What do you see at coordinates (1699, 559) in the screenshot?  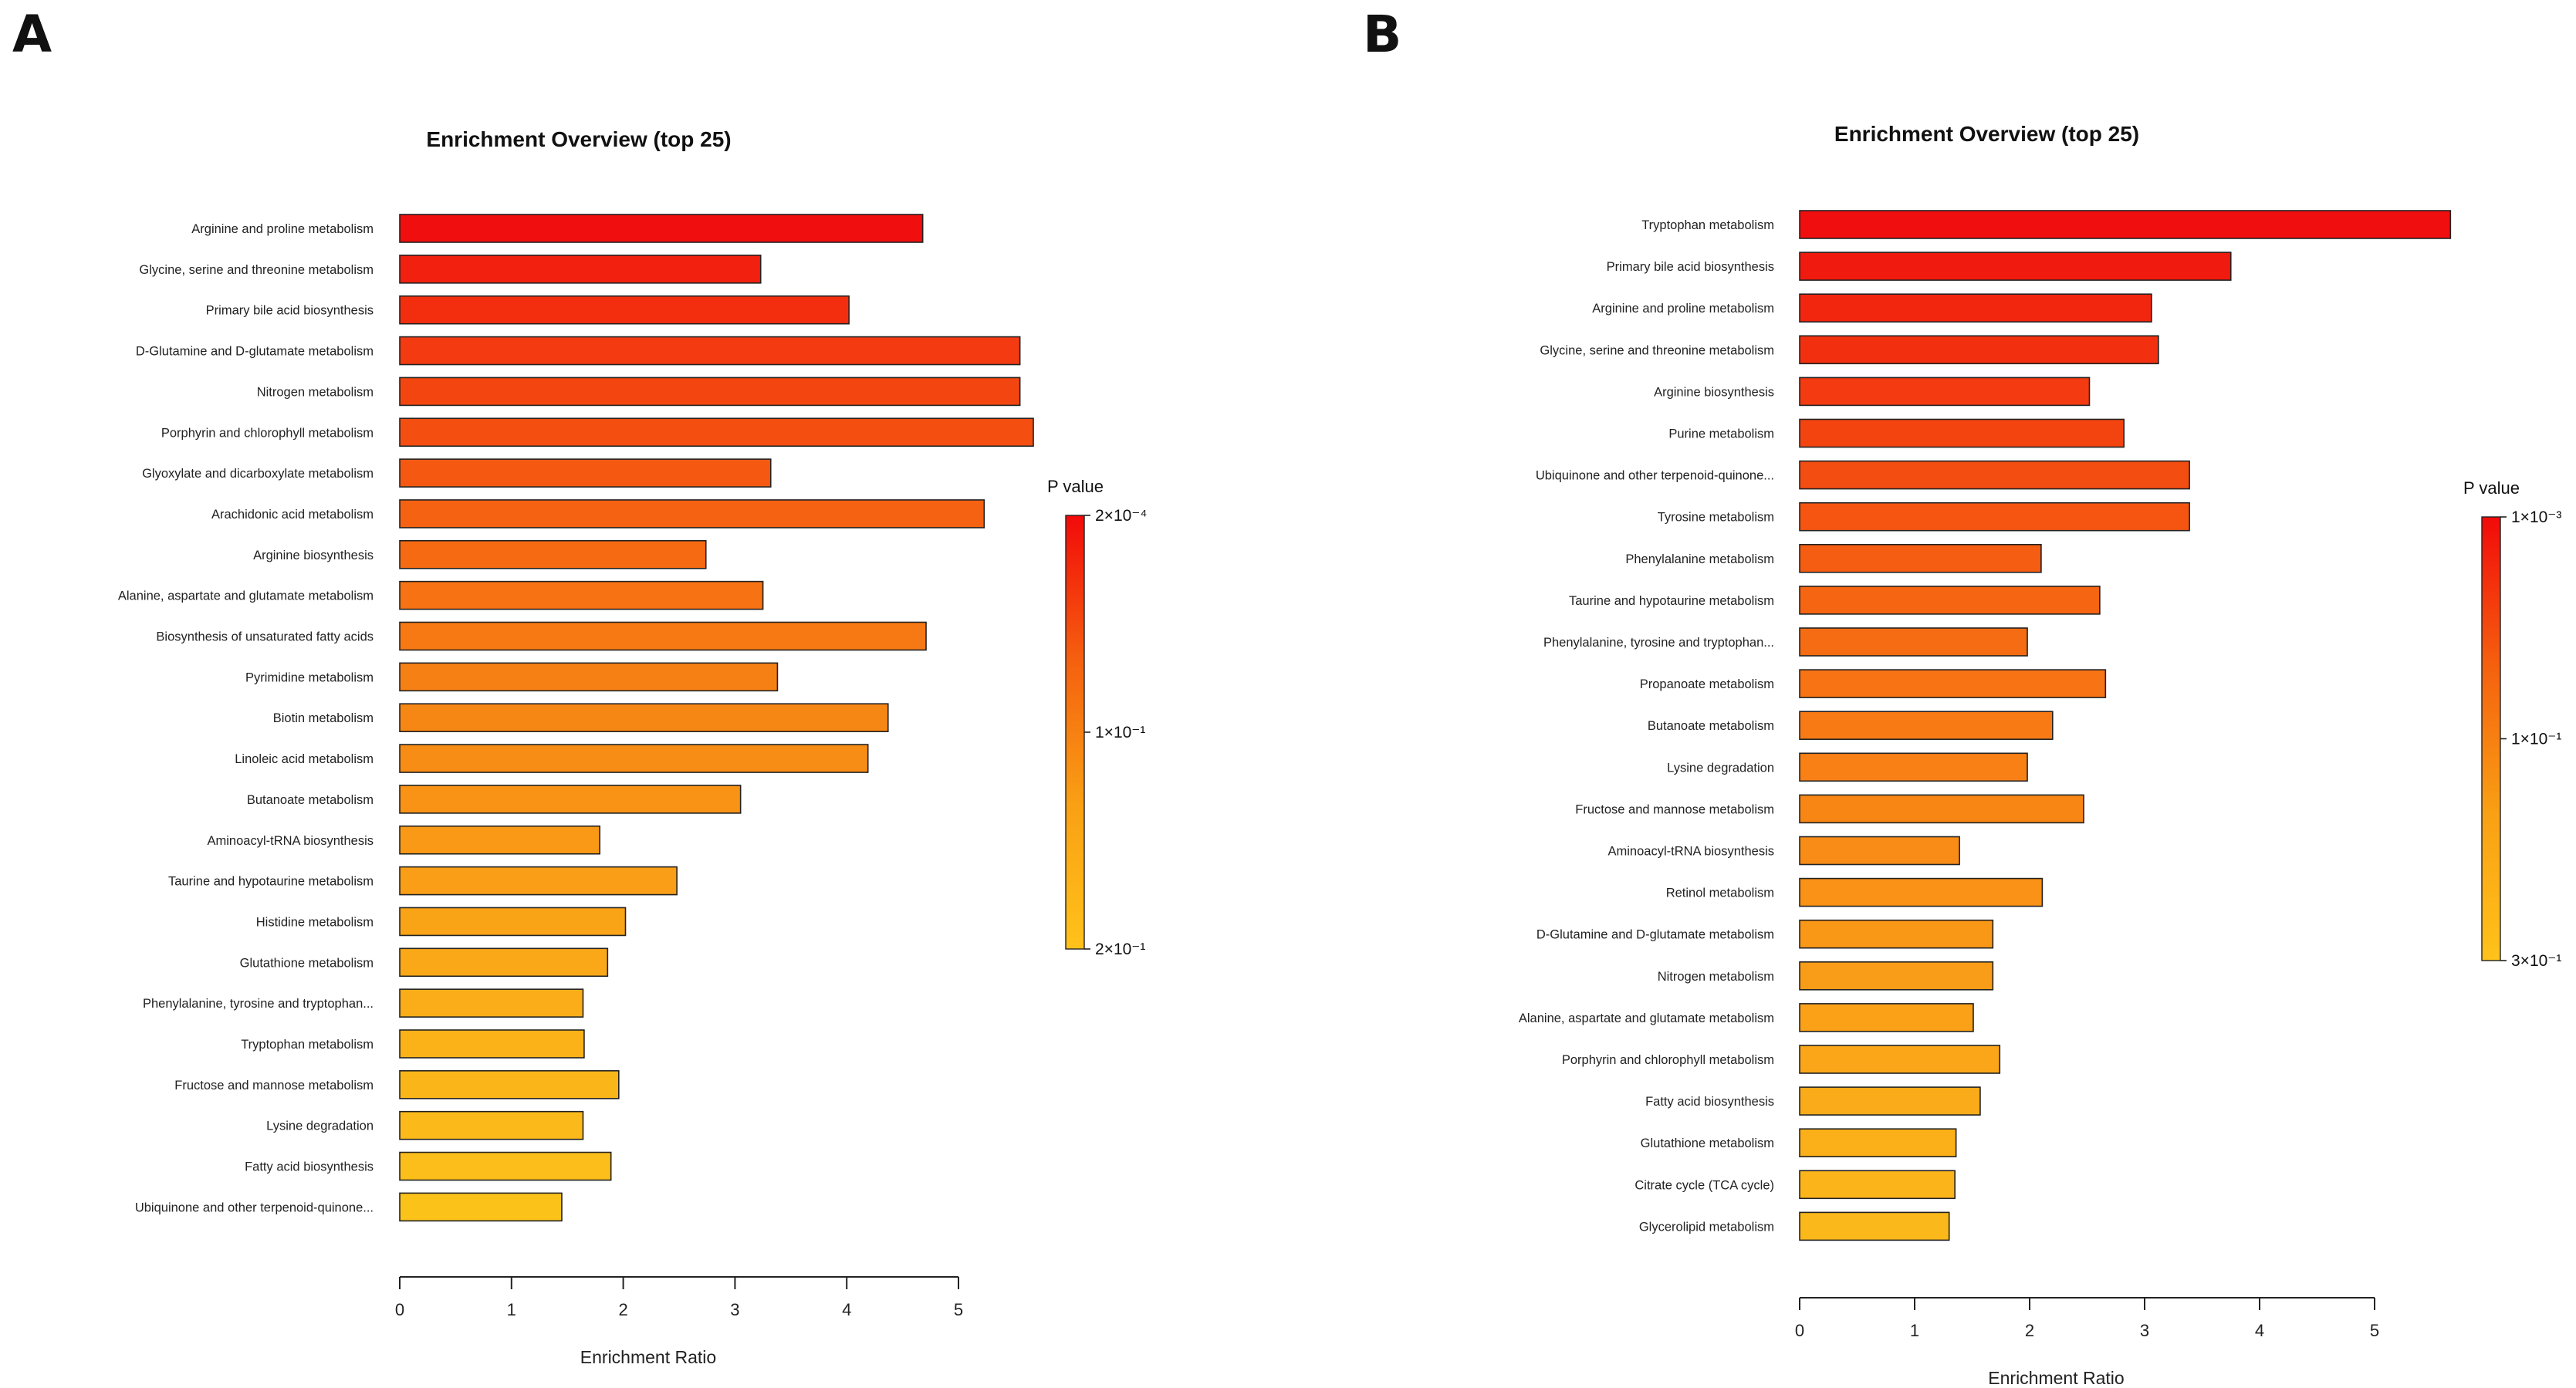 I see `category-label: Phenylalanine metabolism` at bounding box center [1699, 559].